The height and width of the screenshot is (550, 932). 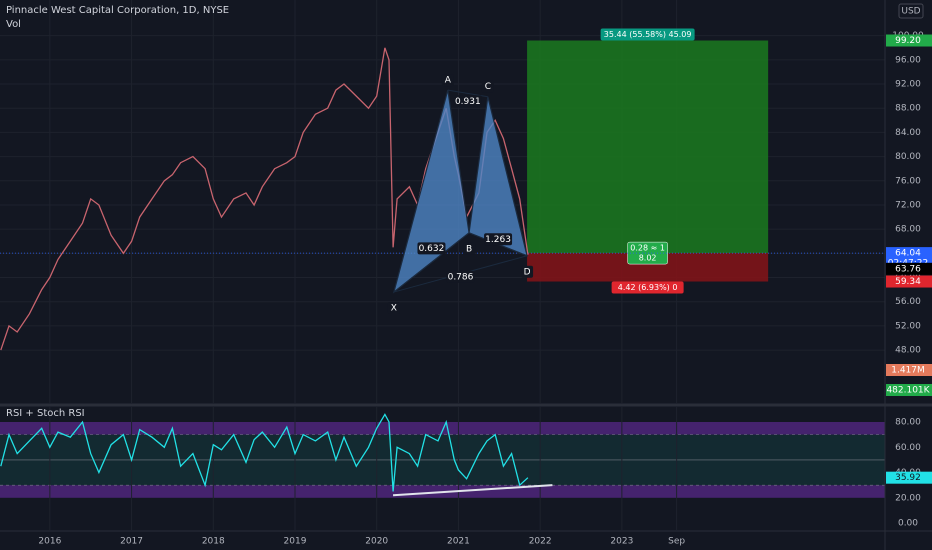 I want to click on x-tick-label: 2022, so click(x=540, y=542).